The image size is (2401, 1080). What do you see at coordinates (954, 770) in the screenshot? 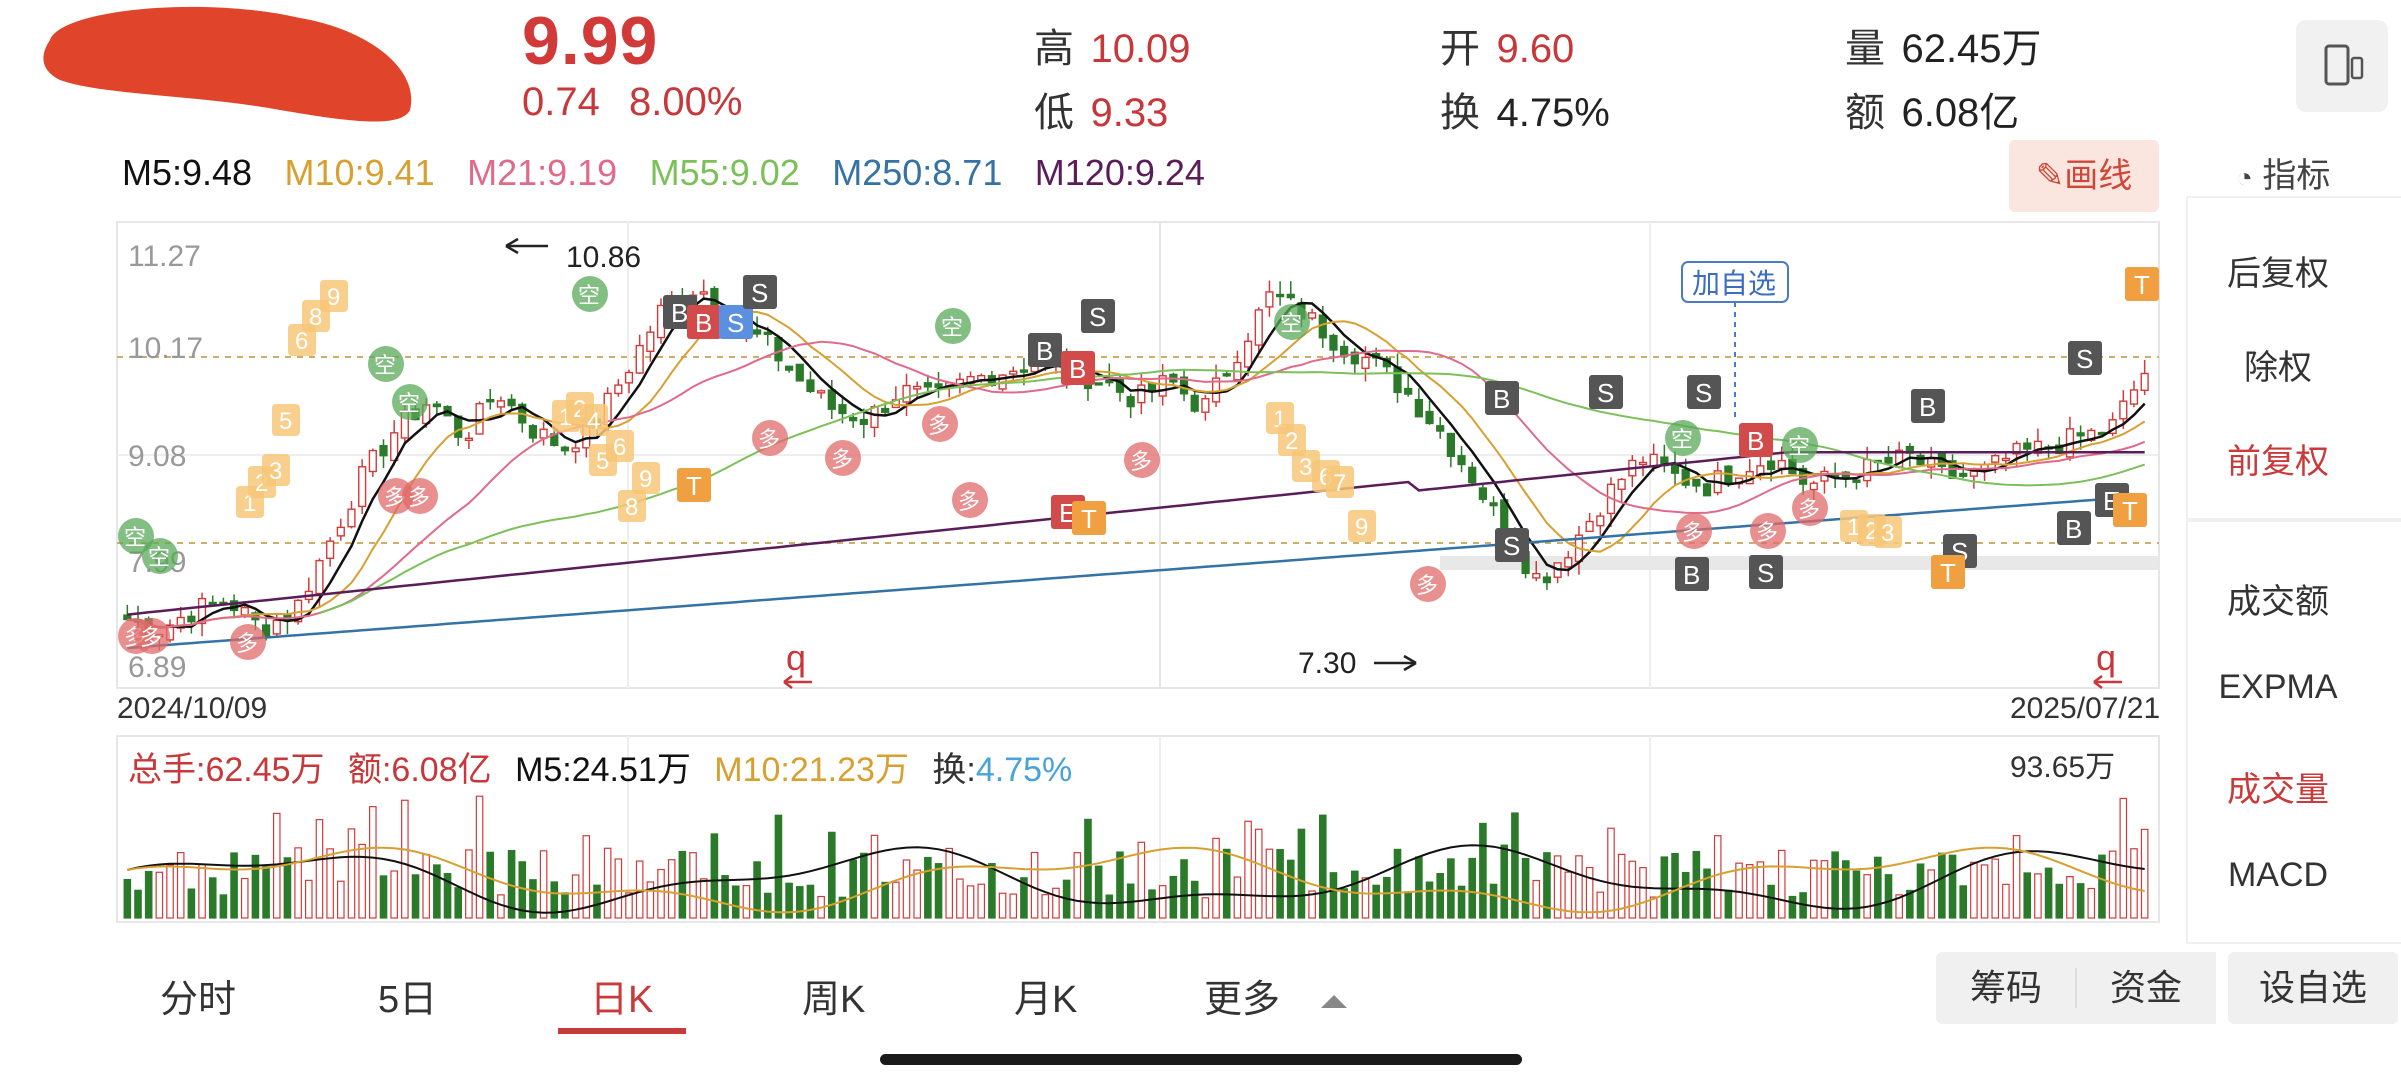
I see `volume-turnover-label: 换:` at bounding box center [954, 770].